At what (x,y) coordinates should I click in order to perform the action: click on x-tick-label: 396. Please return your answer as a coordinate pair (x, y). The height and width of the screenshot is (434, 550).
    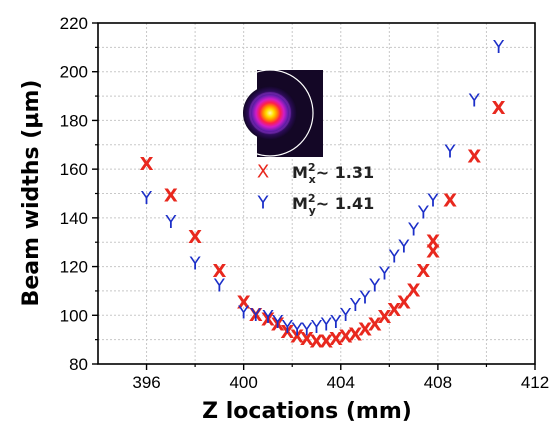
    Looking at the image, I should click on (146, 382).